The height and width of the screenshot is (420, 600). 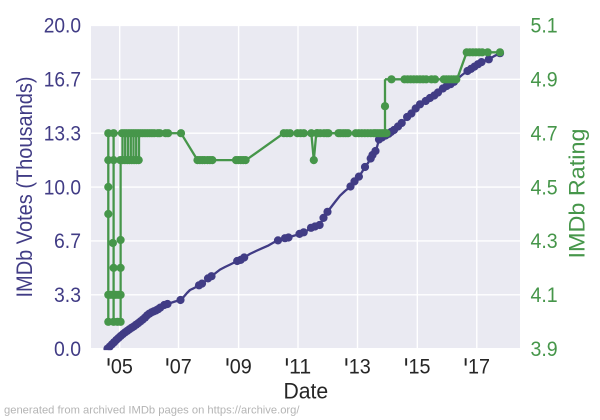 What do you see at coordinates (122, 366) in the screenshot?
I see `svg-text: 05` at bounding box center [122, 366].